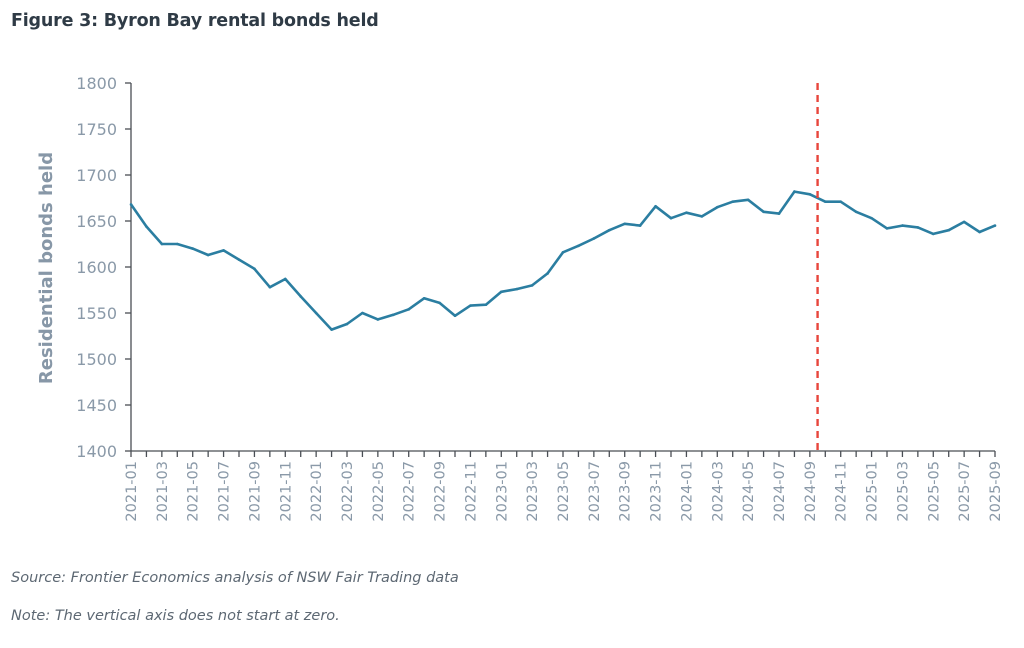 The height and width of the screenshot is (648, 1024). What do you see at coordinates (379, 491) in the screenshot?
I see `x-tick-label: 2022-05` at bounding box center [379, 491].